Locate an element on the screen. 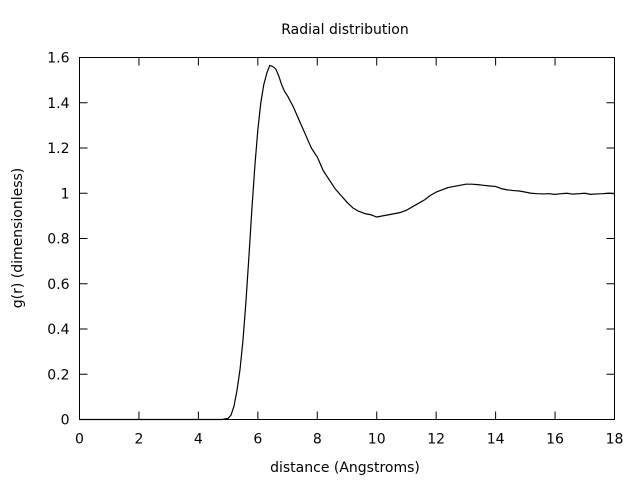  y-tick-label: 1.4 is located at coordinates (58, 104).